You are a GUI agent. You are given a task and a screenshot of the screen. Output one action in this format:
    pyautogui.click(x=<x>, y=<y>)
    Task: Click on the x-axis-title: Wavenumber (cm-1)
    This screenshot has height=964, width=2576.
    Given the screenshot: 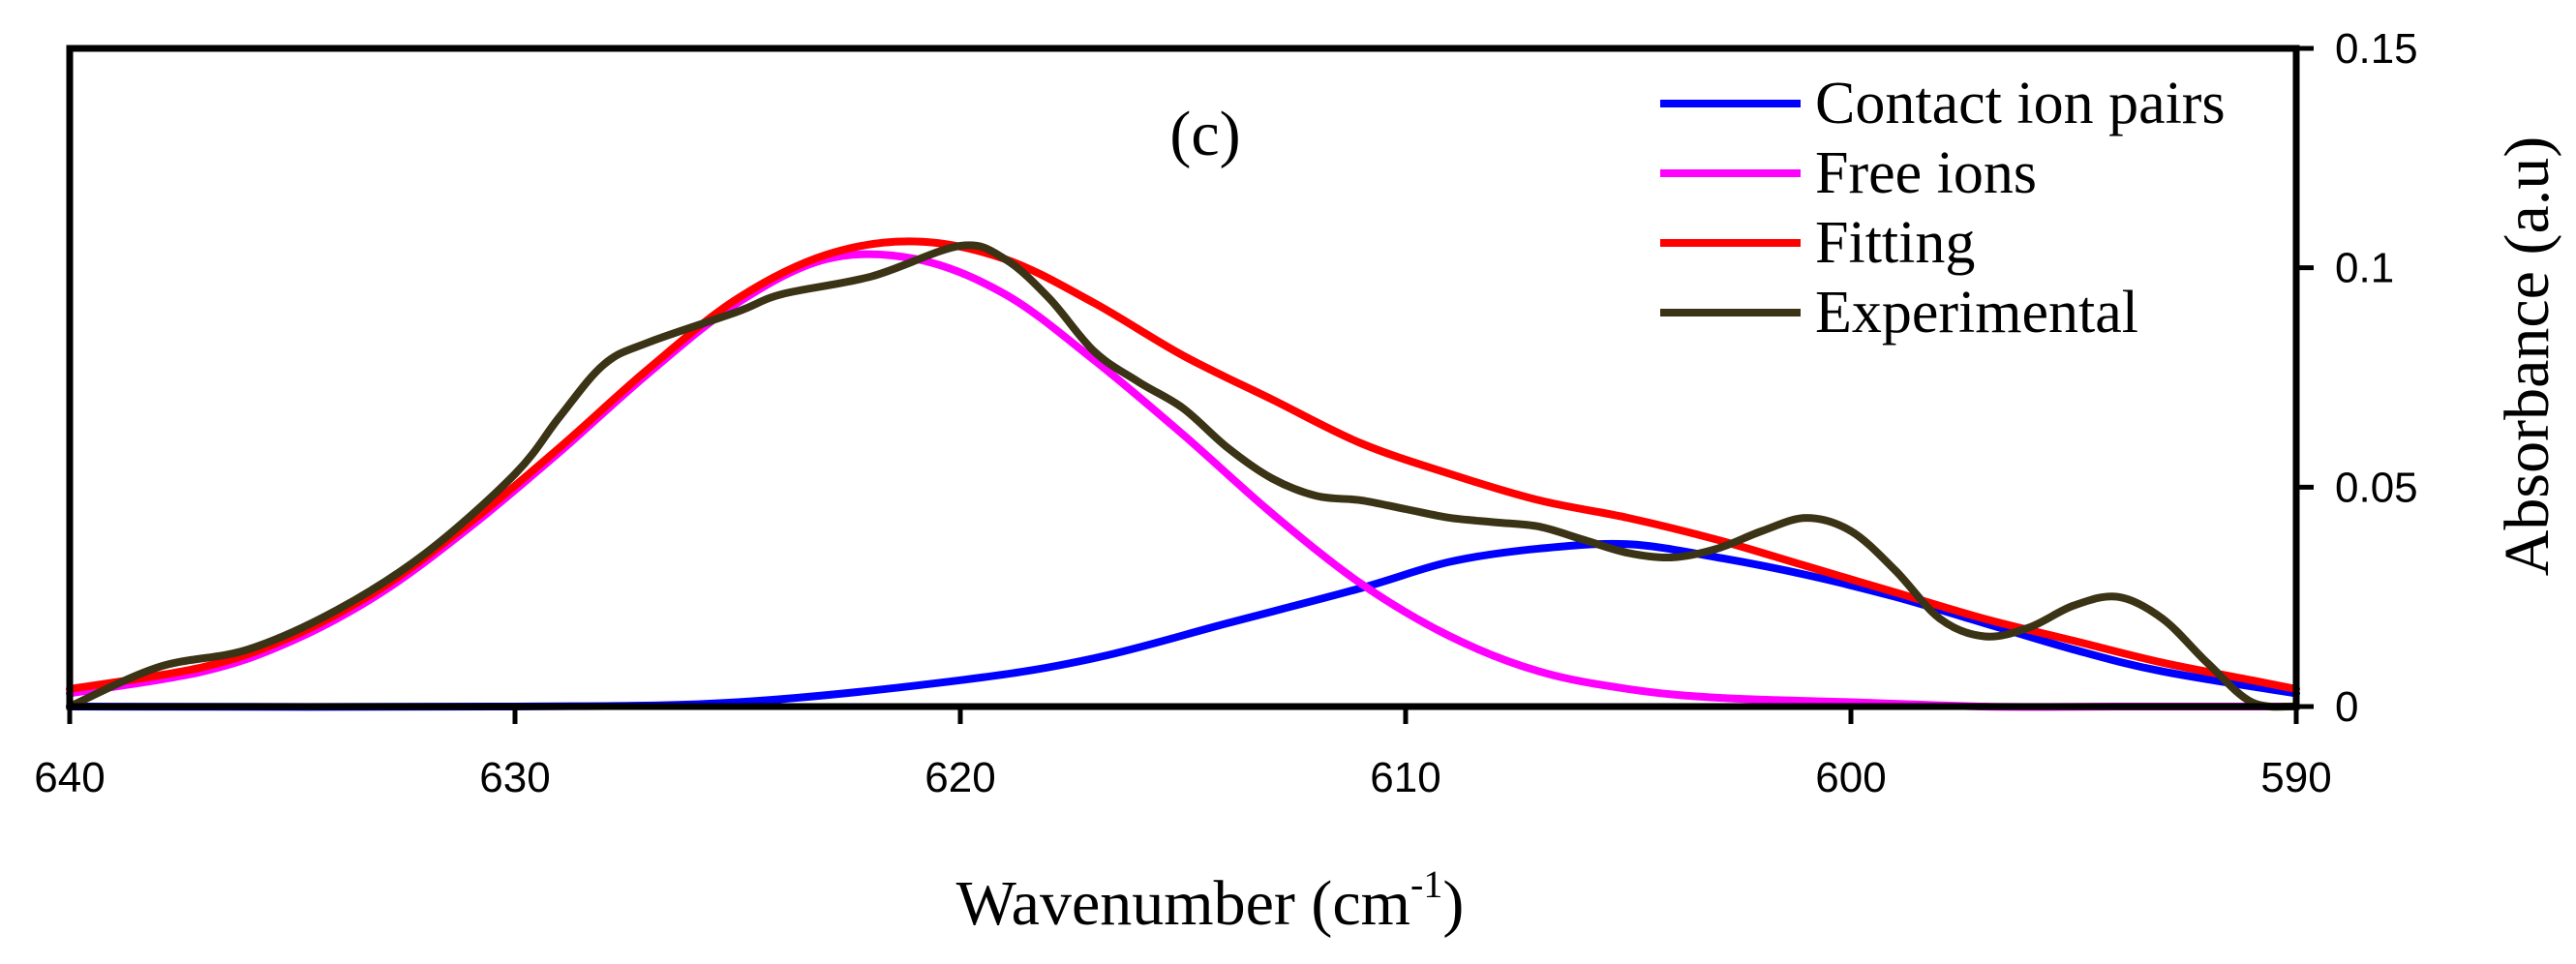 What is the action you would take?
    pyautogui.click(x=1210, y=901)
    